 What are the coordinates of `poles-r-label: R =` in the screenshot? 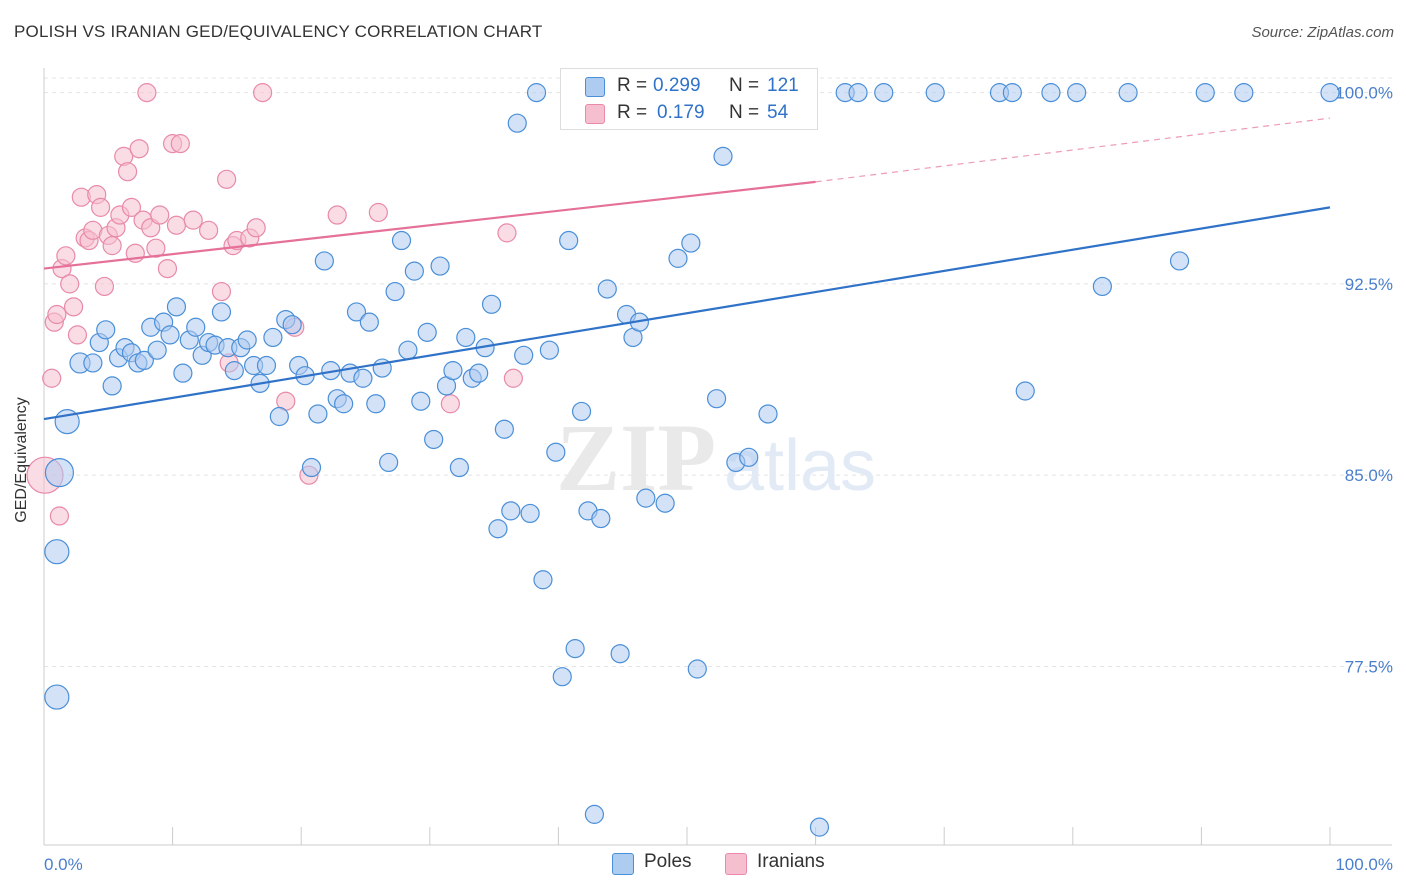 It's located at (632, 85).